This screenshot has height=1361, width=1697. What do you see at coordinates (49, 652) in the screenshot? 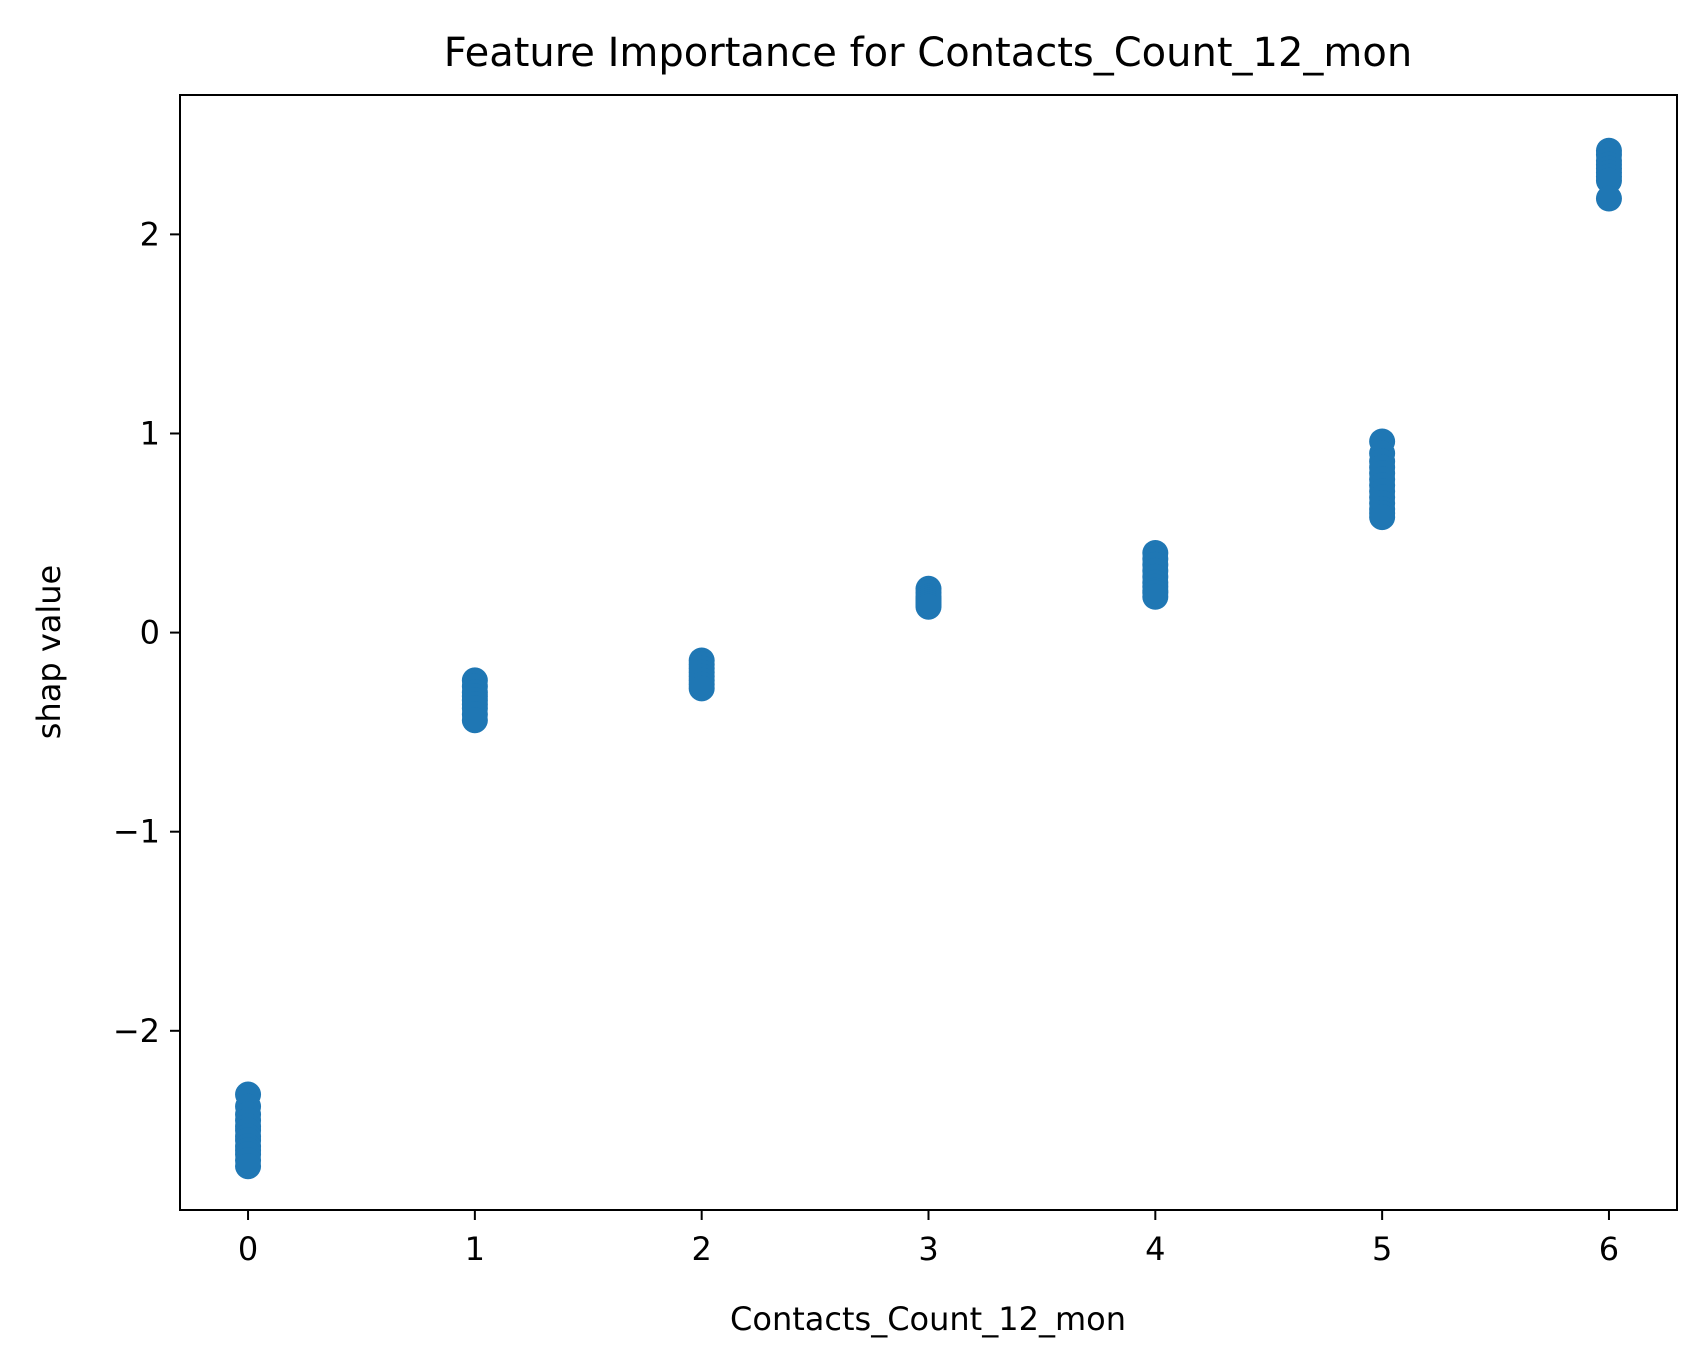
I see `y-axis-title: shap value` at bounding box center [49, 652].